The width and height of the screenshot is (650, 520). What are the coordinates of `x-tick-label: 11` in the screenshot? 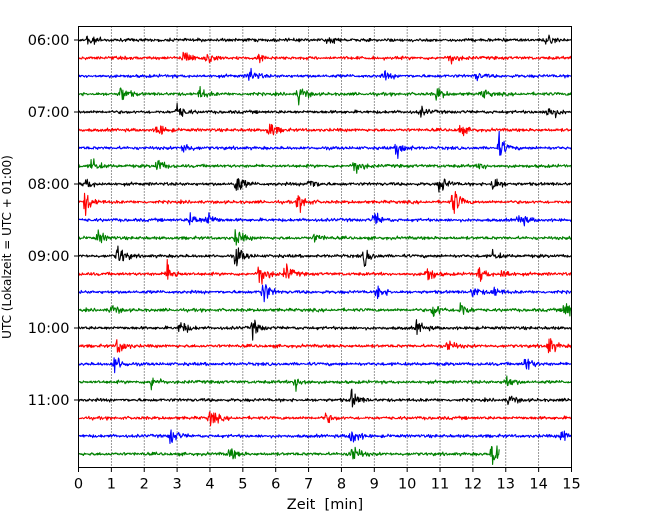 It's located at (440, 485).